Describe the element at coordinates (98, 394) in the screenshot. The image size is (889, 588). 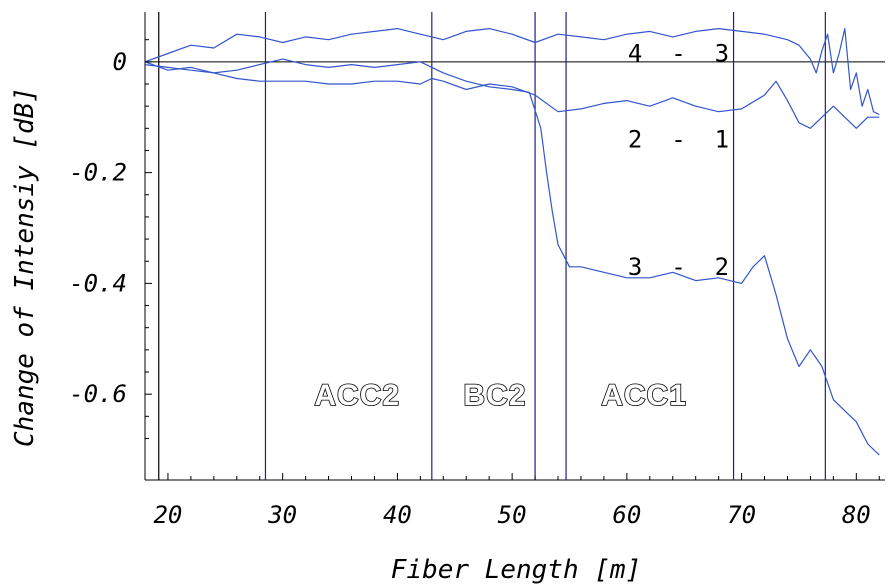
I see `y-tick-label-3: -0.6` at that location.